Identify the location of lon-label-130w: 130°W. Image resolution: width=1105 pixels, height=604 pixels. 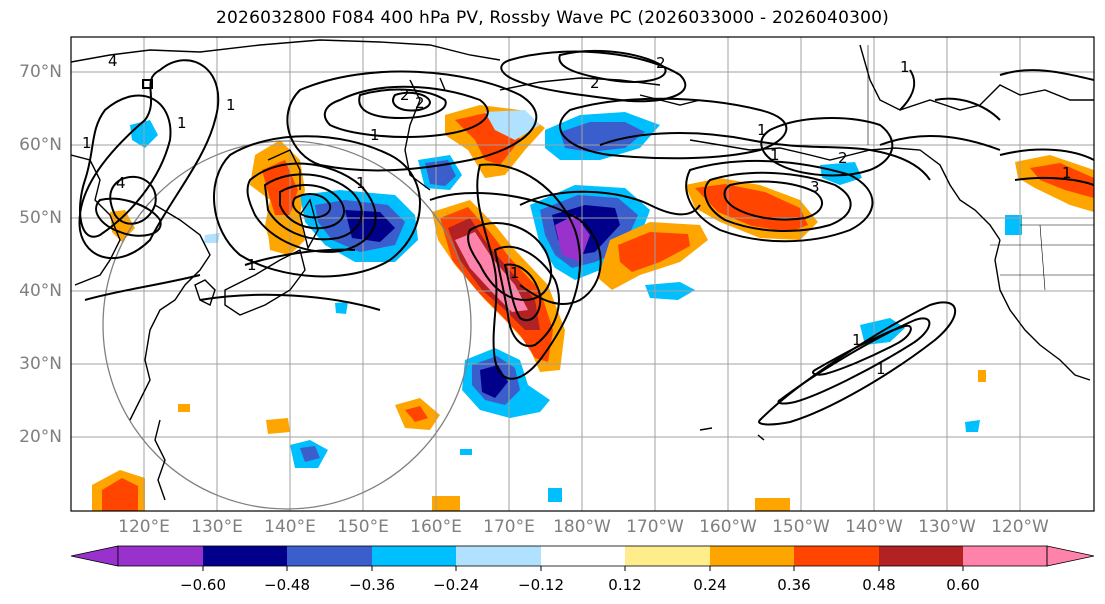
(947, 527).